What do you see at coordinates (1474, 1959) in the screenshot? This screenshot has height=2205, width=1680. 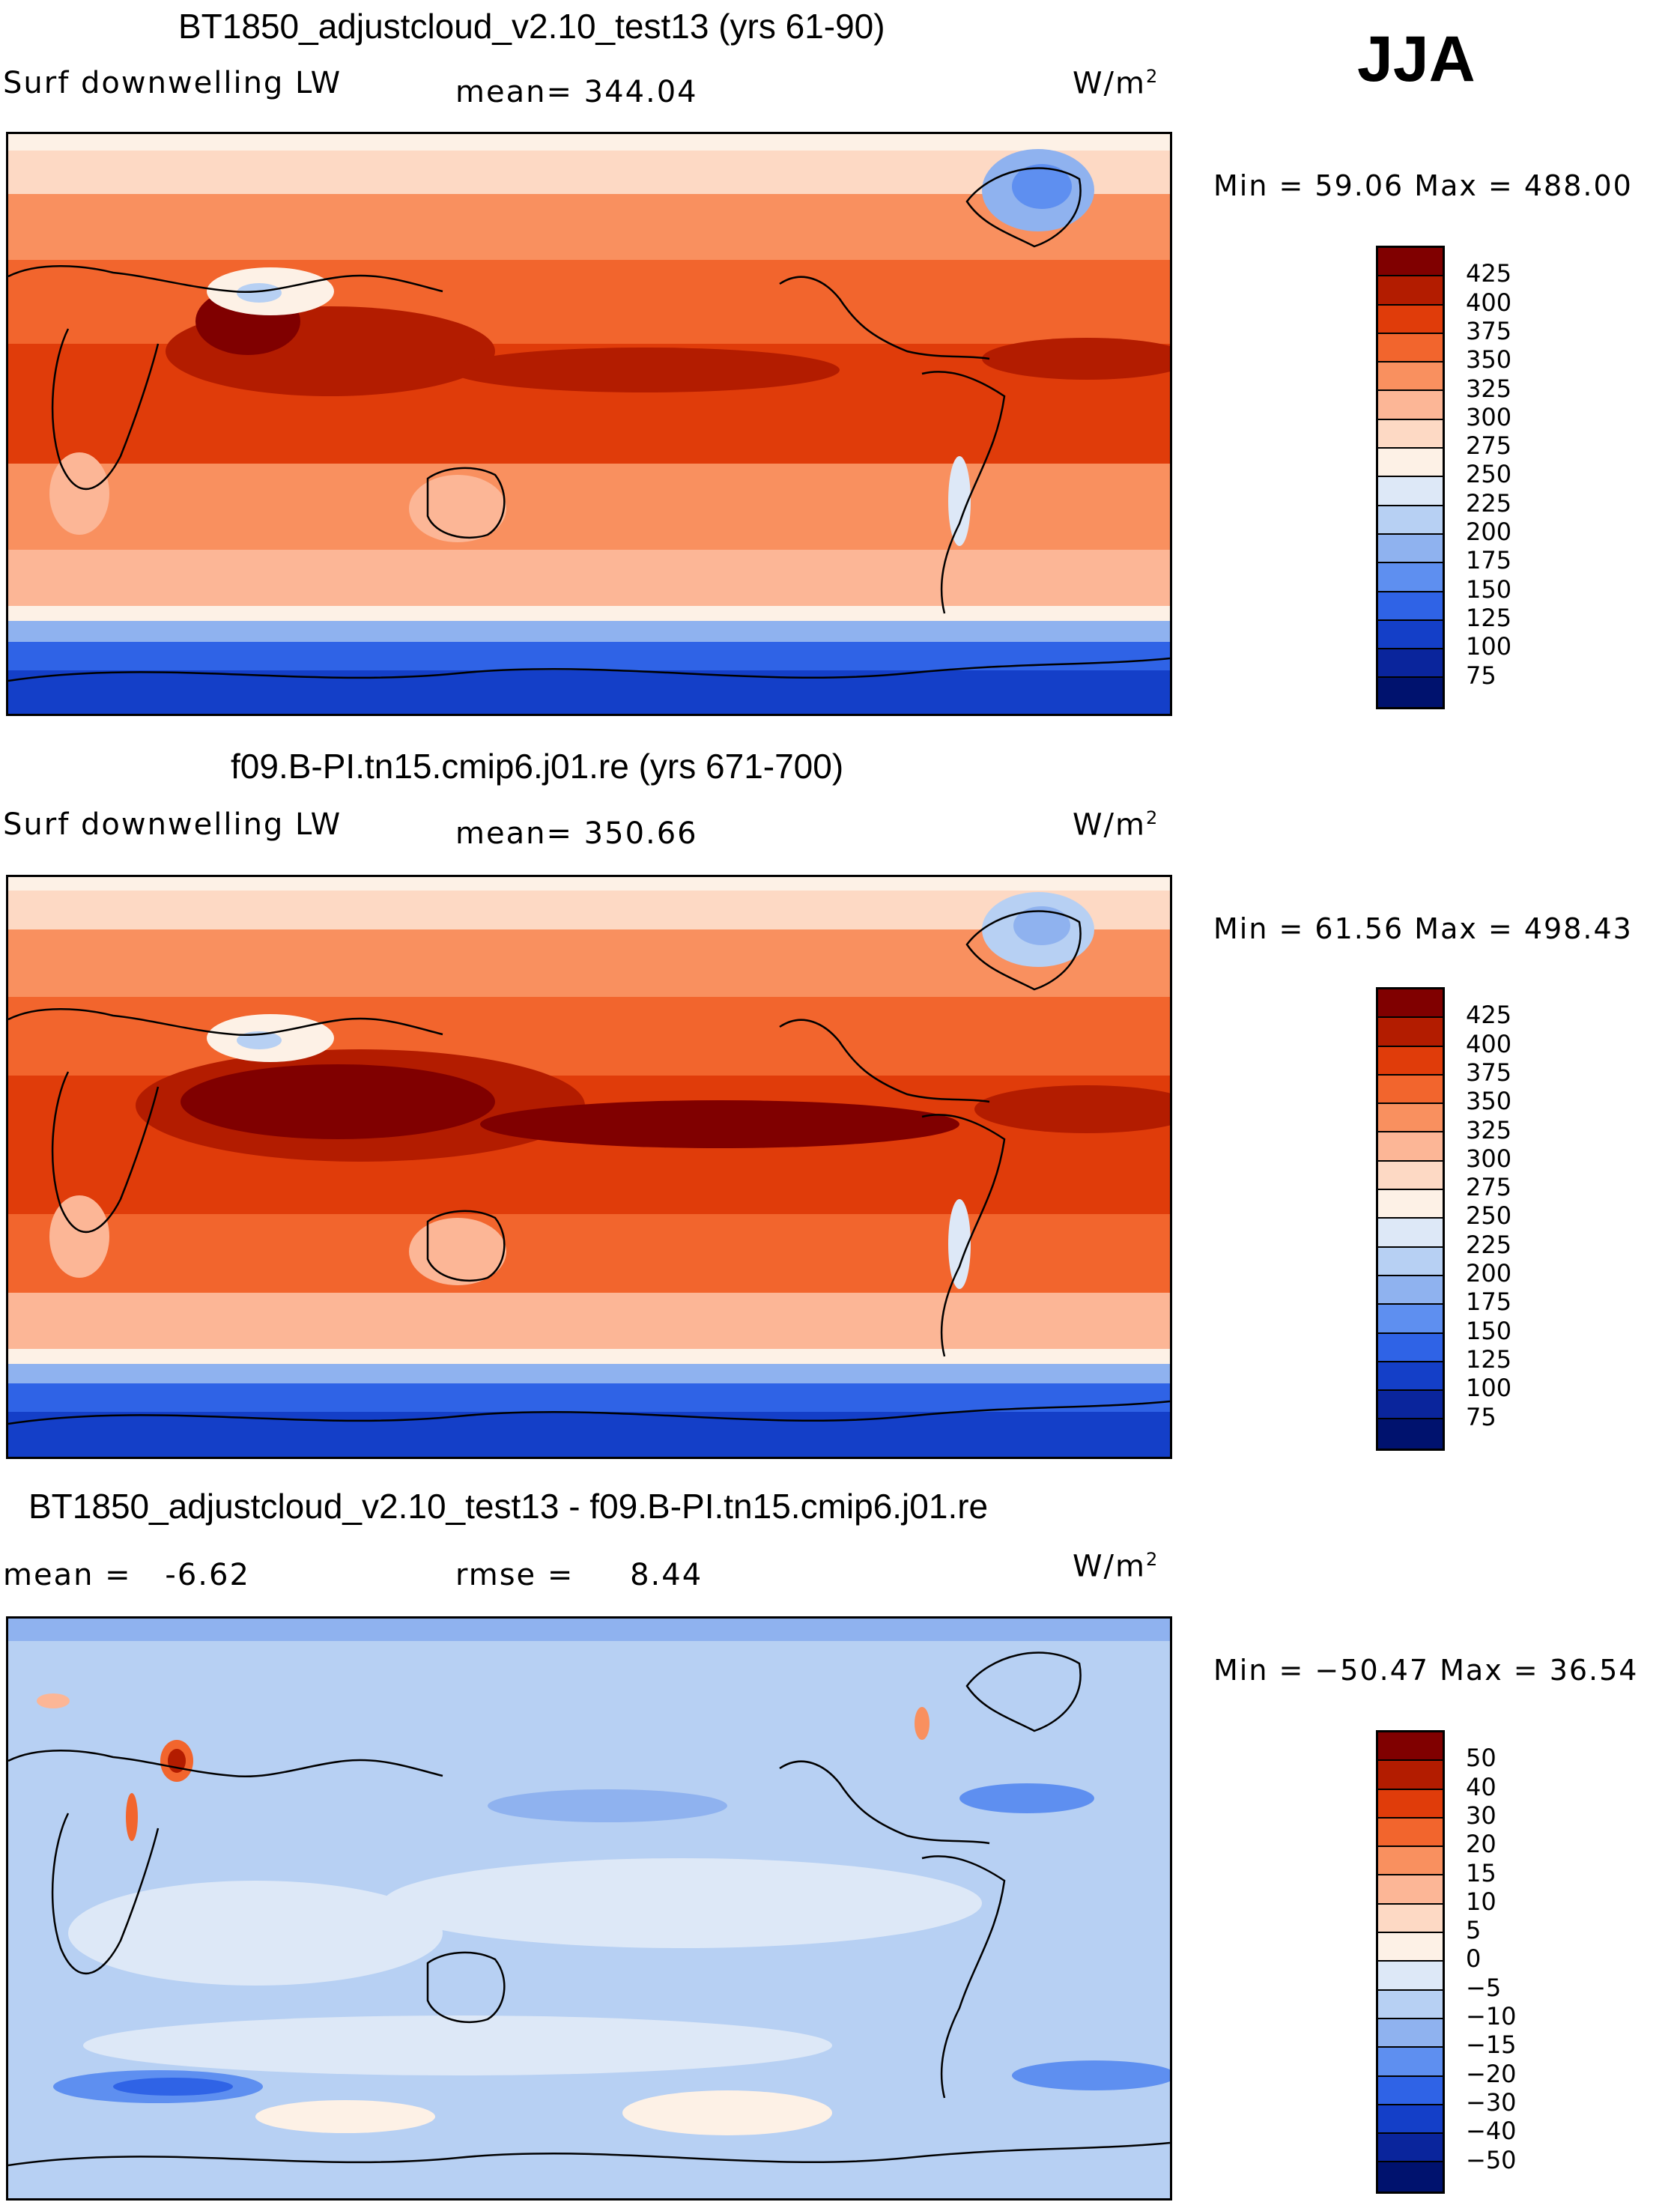 I see `colorbar-tick-label: 0` at bounding box center [1474, 1959].